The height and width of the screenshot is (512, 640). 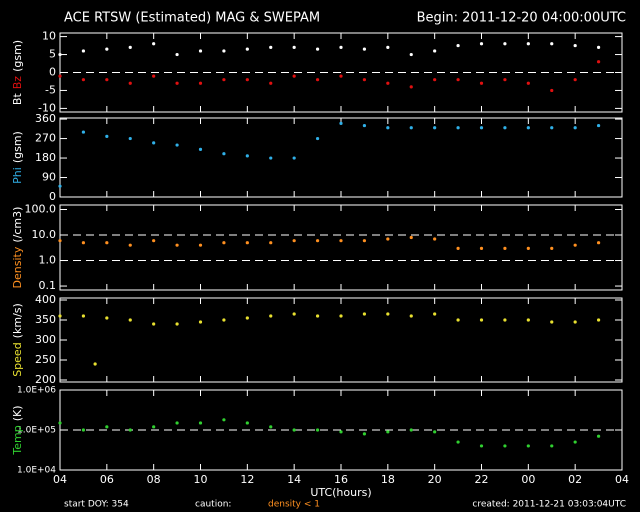 What do you see at coordinates (45, 138) in the screenshot?
I see `y-tick-label: 270` at bounding box center [45, 138].